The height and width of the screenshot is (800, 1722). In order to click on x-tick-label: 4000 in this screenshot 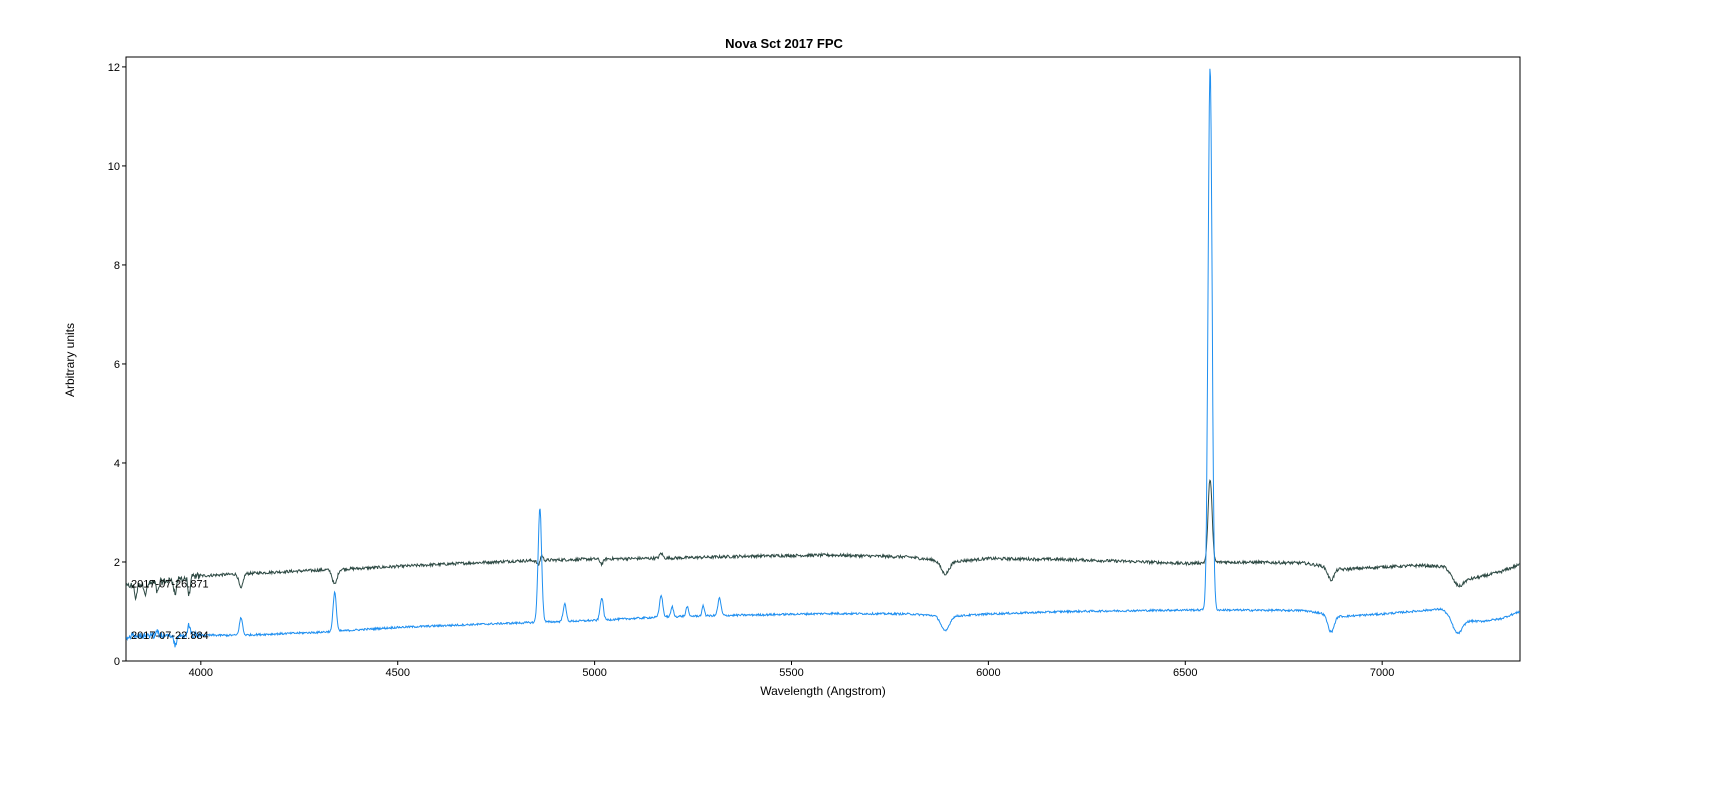, I will do `click(201, 673)`.